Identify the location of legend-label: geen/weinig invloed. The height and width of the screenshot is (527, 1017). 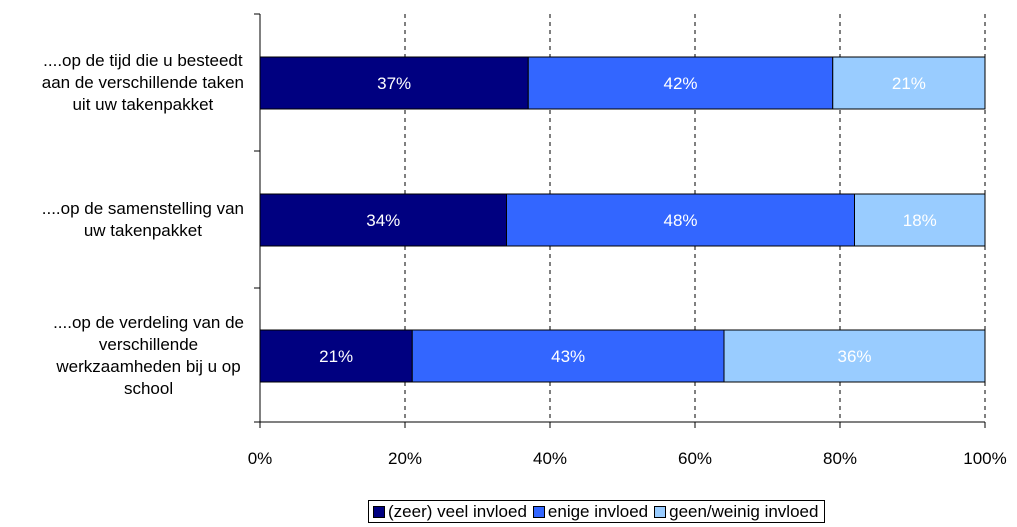
(744, 511).